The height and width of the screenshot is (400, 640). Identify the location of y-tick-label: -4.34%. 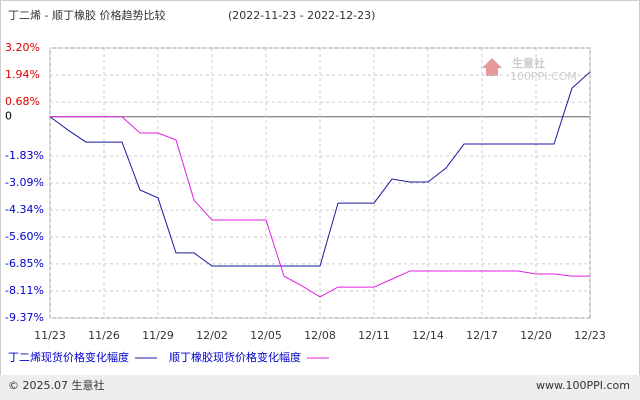
(24, 209).